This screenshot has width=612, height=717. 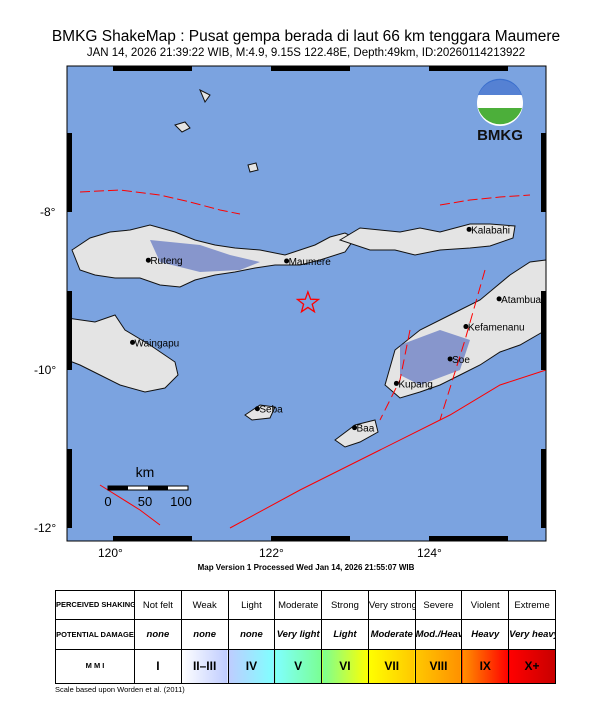 What do you see at coordinates (120, 689) in the screenshot?
I see `scale-credit: Scale based upon Worden et al. (2011)` at bounding box center [120, 689].